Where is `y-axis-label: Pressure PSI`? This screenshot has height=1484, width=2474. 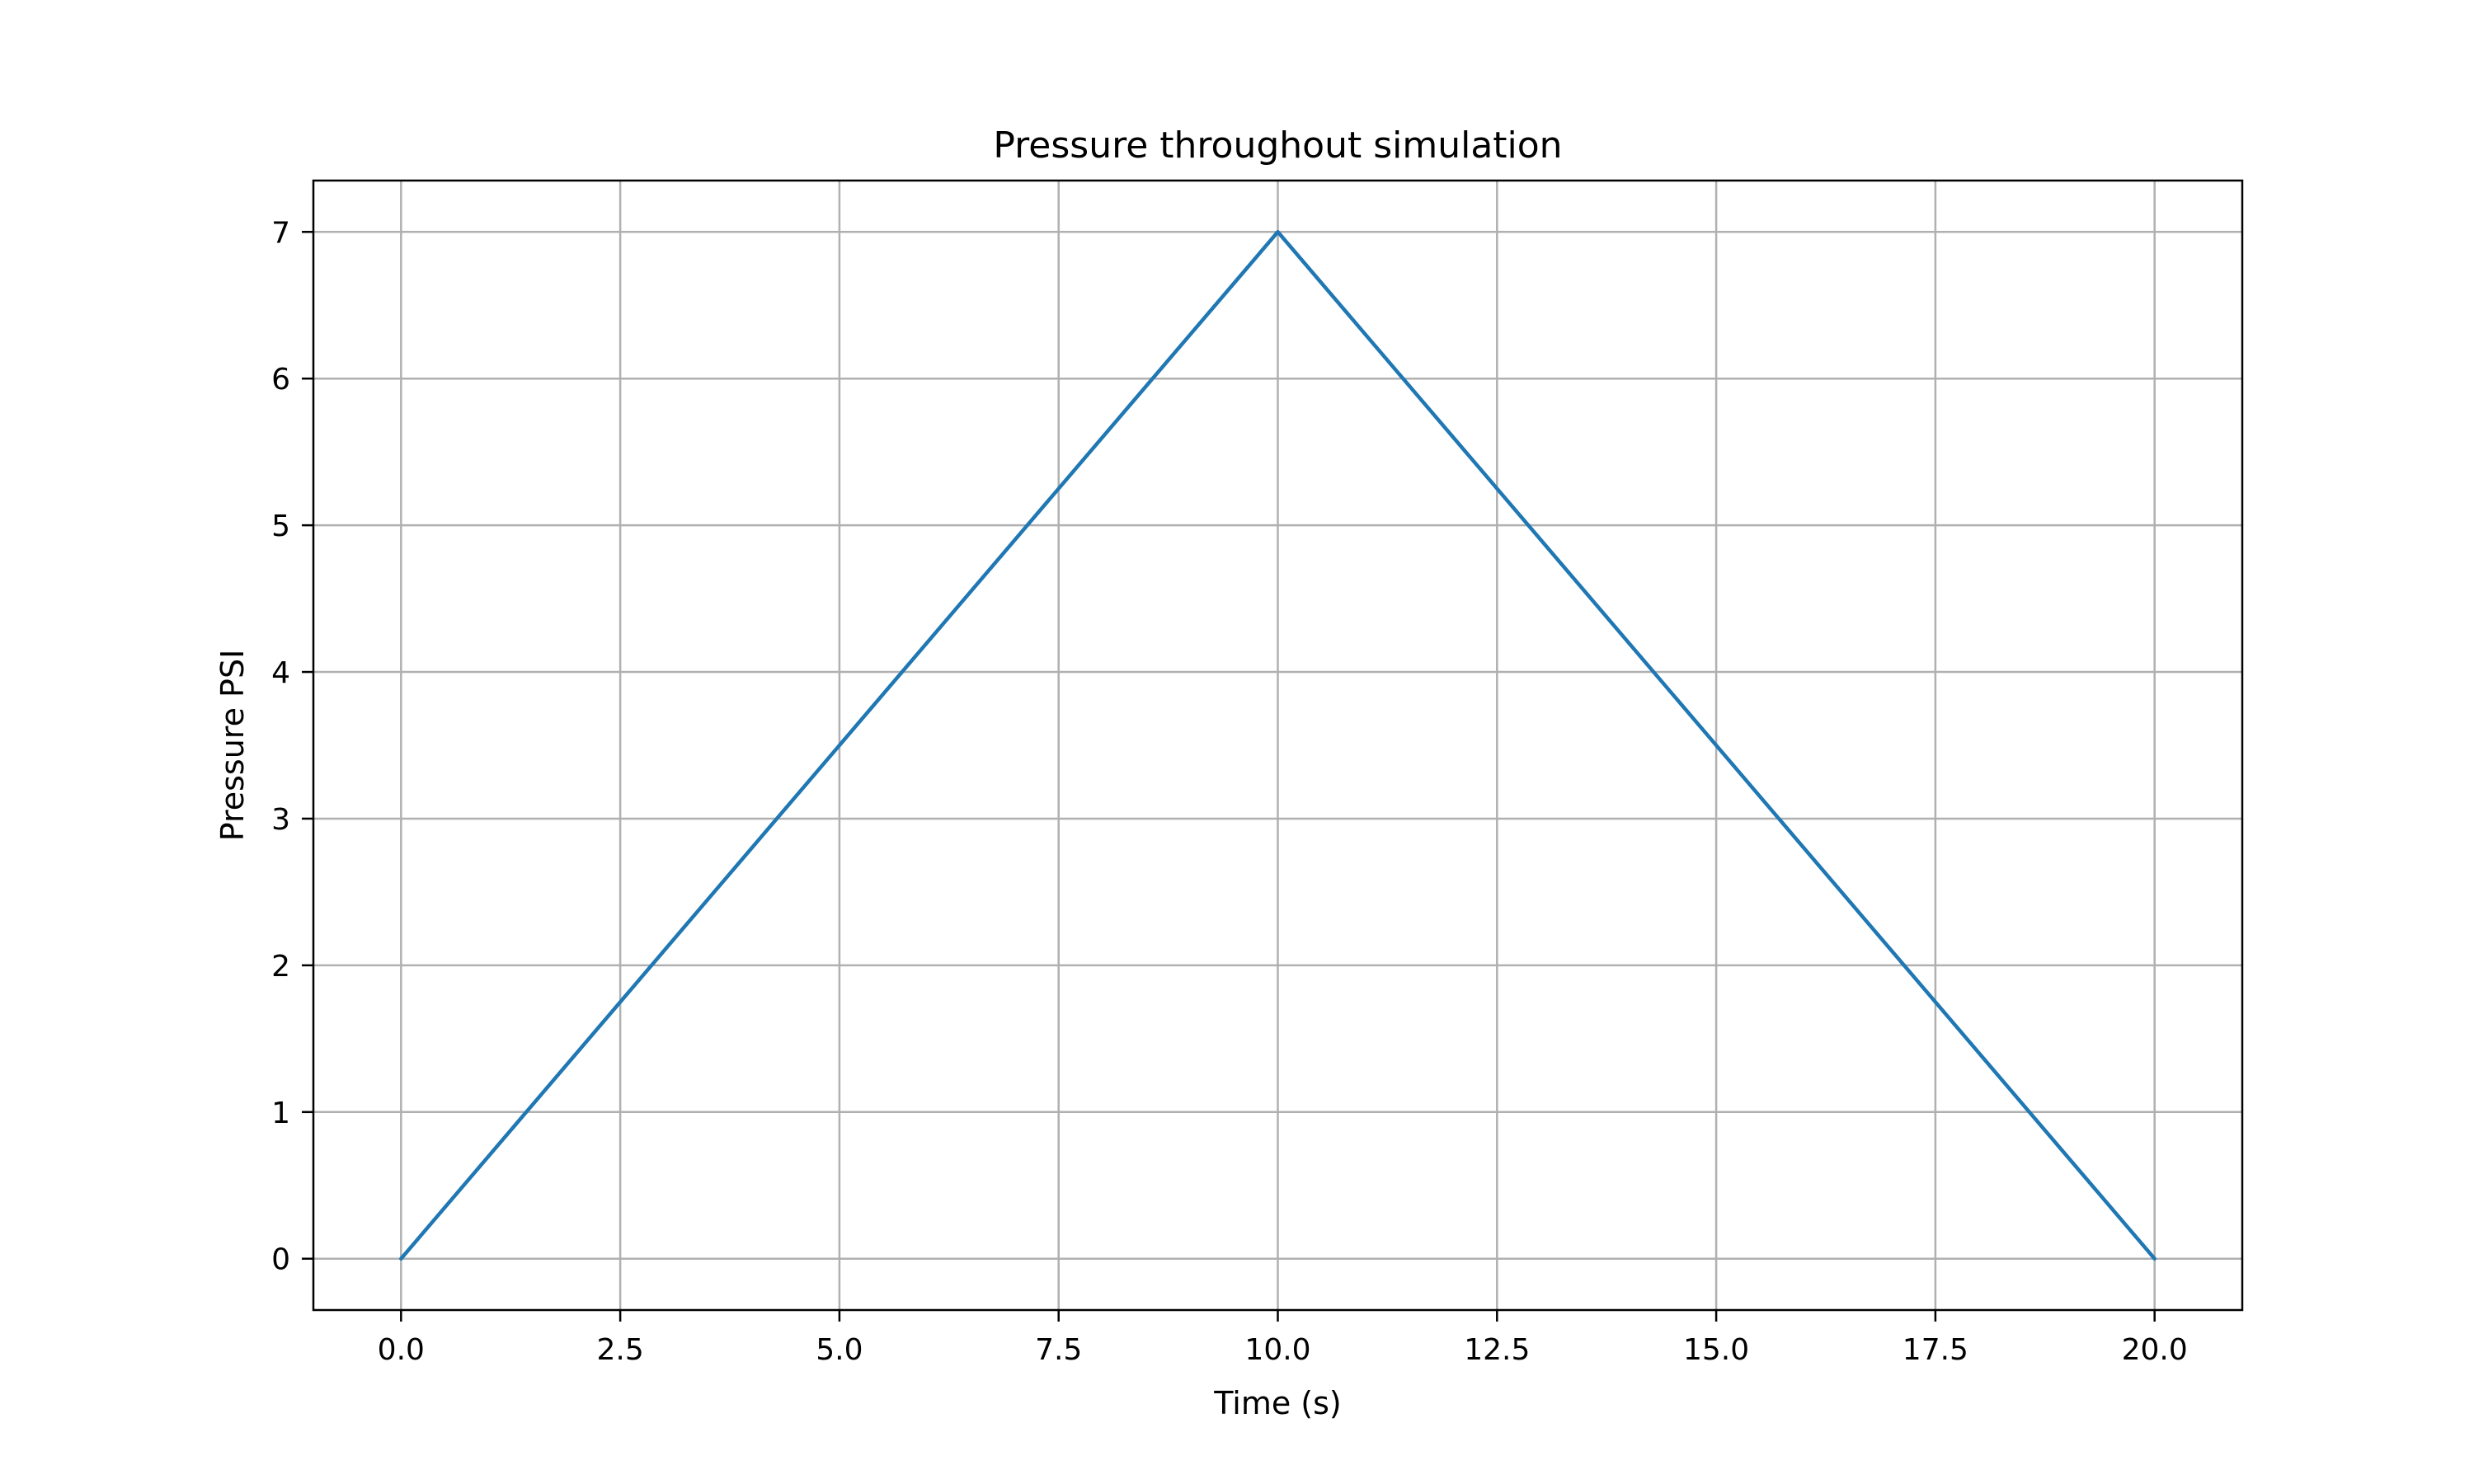
y-axis-label: Pressure PSI is located at coordinates (232, 746).